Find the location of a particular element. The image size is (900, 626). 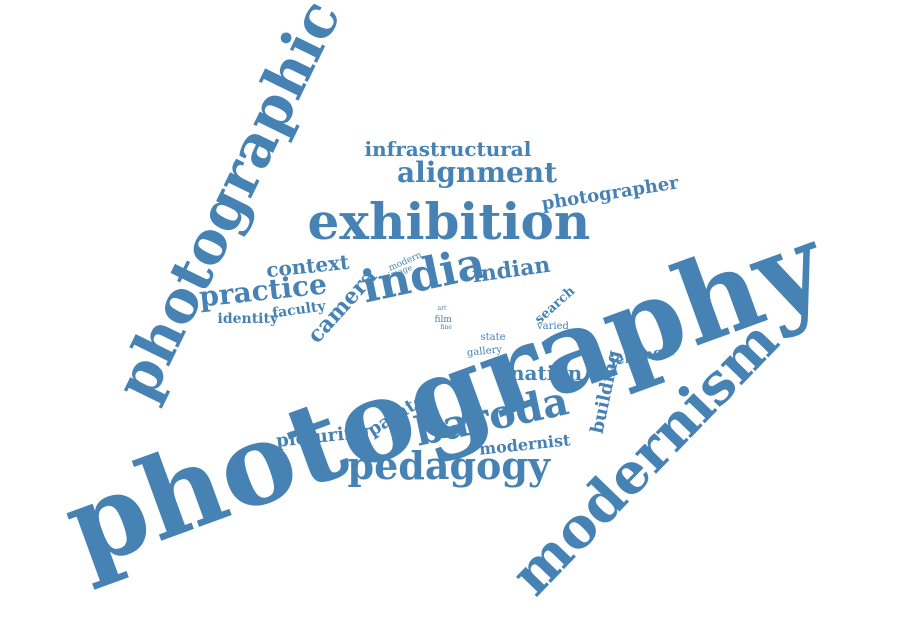

word-nation: nation is located at coordinates (546, 373).